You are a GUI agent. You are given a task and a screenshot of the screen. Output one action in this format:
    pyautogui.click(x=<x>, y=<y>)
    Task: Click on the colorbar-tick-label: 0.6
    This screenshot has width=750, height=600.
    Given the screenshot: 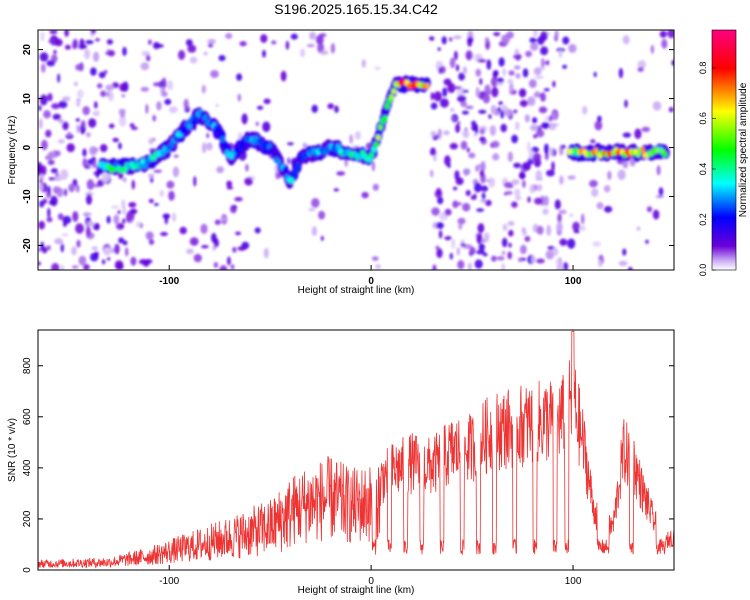 What is the action you would take?
    pyautogui.click(x=703, y=118)
    